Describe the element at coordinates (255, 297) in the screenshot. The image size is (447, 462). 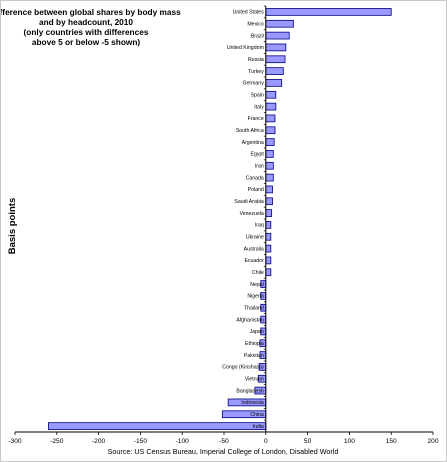
I see `category-label: Nigeria` at that location.